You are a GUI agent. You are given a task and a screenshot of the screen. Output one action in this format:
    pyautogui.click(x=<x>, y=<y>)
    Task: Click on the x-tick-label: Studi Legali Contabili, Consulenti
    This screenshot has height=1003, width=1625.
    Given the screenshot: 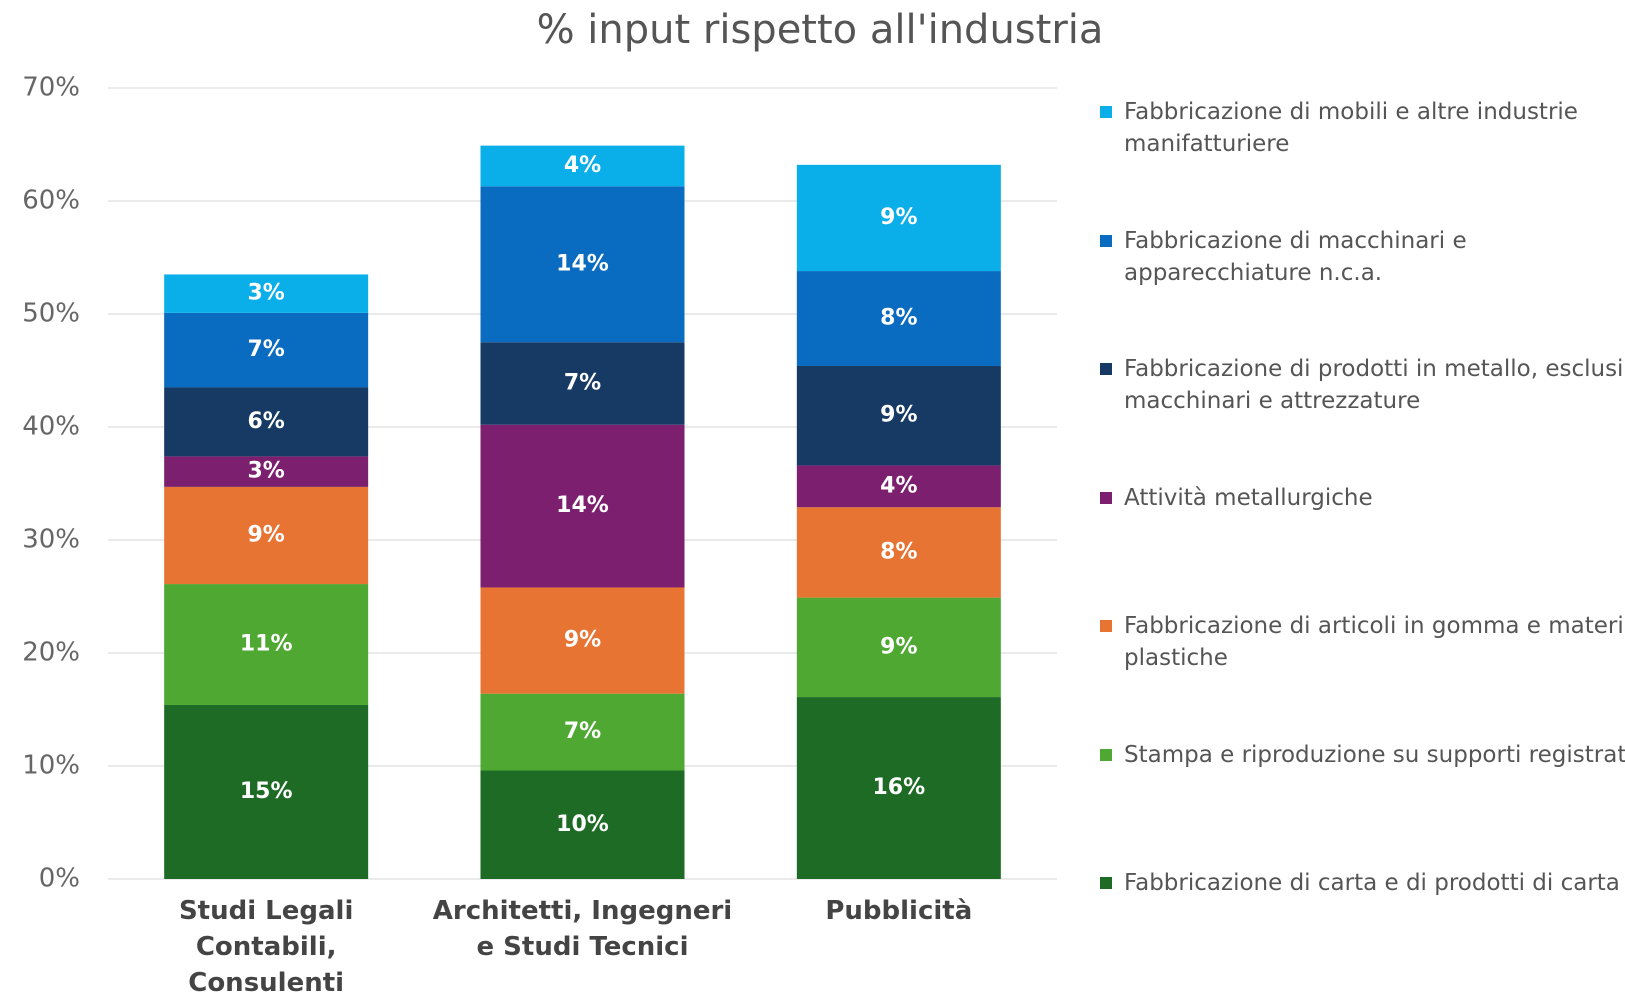 What is the action you would take?
    pyautogui.click(x=266, y=947)
    